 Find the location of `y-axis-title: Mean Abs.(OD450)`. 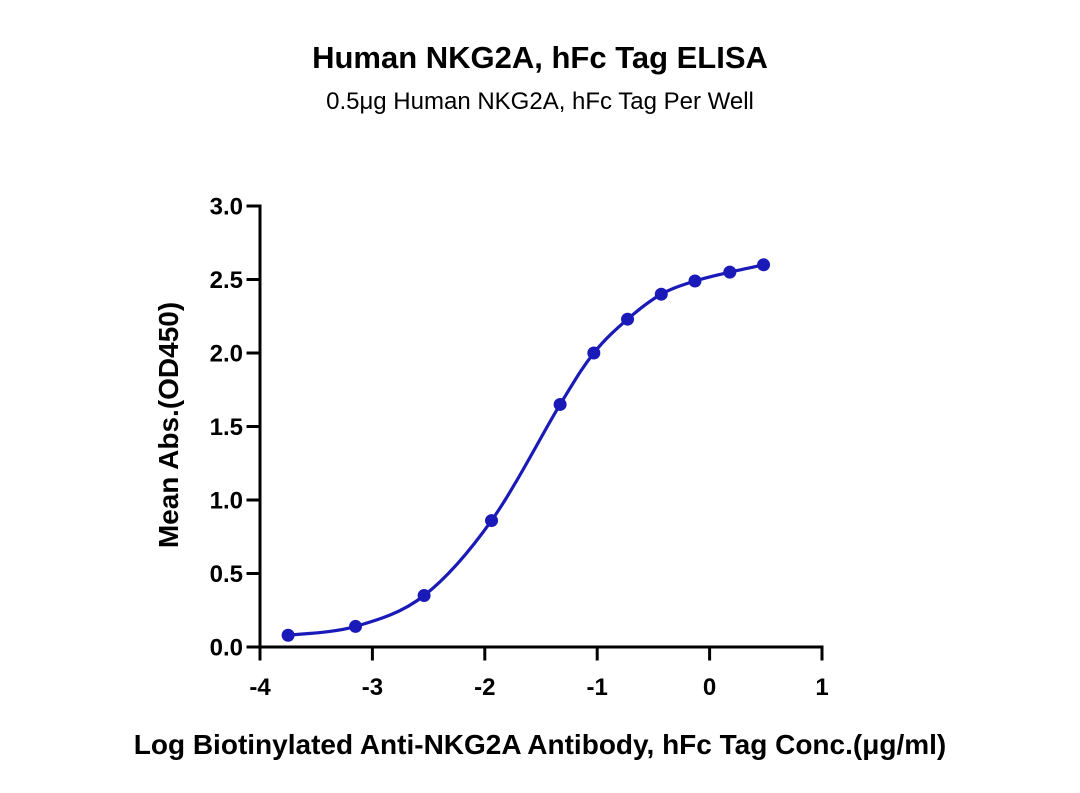

y-axis-title: Mean Abs.(OD450) is located at coordinates (168, 425).